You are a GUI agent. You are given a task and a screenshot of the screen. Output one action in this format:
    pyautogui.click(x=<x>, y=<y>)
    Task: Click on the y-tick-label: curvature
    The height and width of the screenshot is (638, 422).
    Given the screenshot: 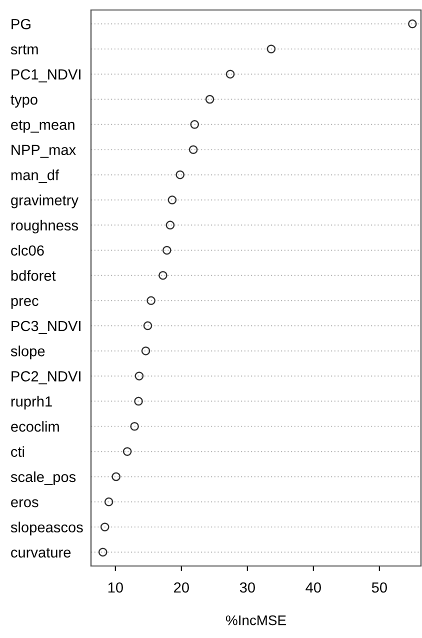 What is the action you would take?
    pyautogui.click(x=41, y=553)
    